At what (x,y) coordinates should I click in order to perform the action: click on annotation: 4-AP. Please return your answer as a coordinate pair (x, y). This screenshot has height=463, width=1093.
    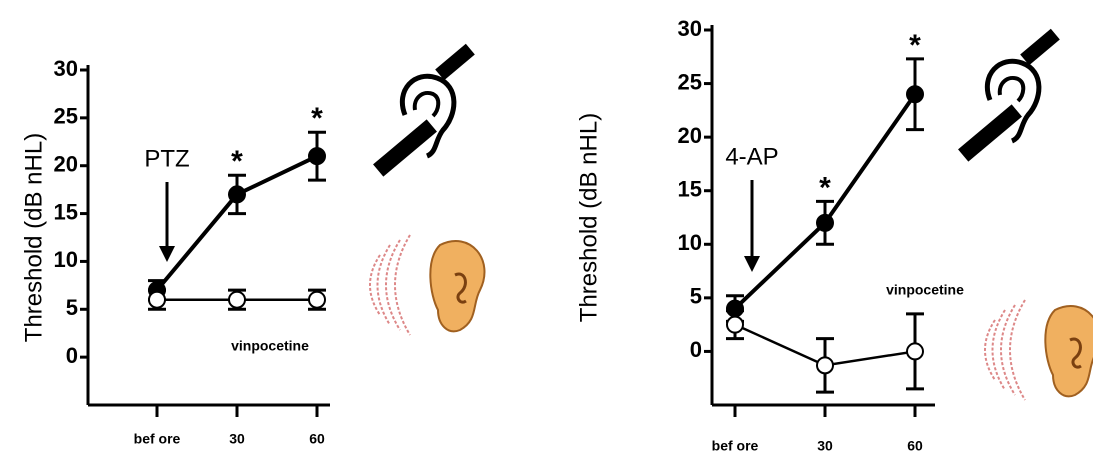
    Looking at the image, I should click on (751, 156).